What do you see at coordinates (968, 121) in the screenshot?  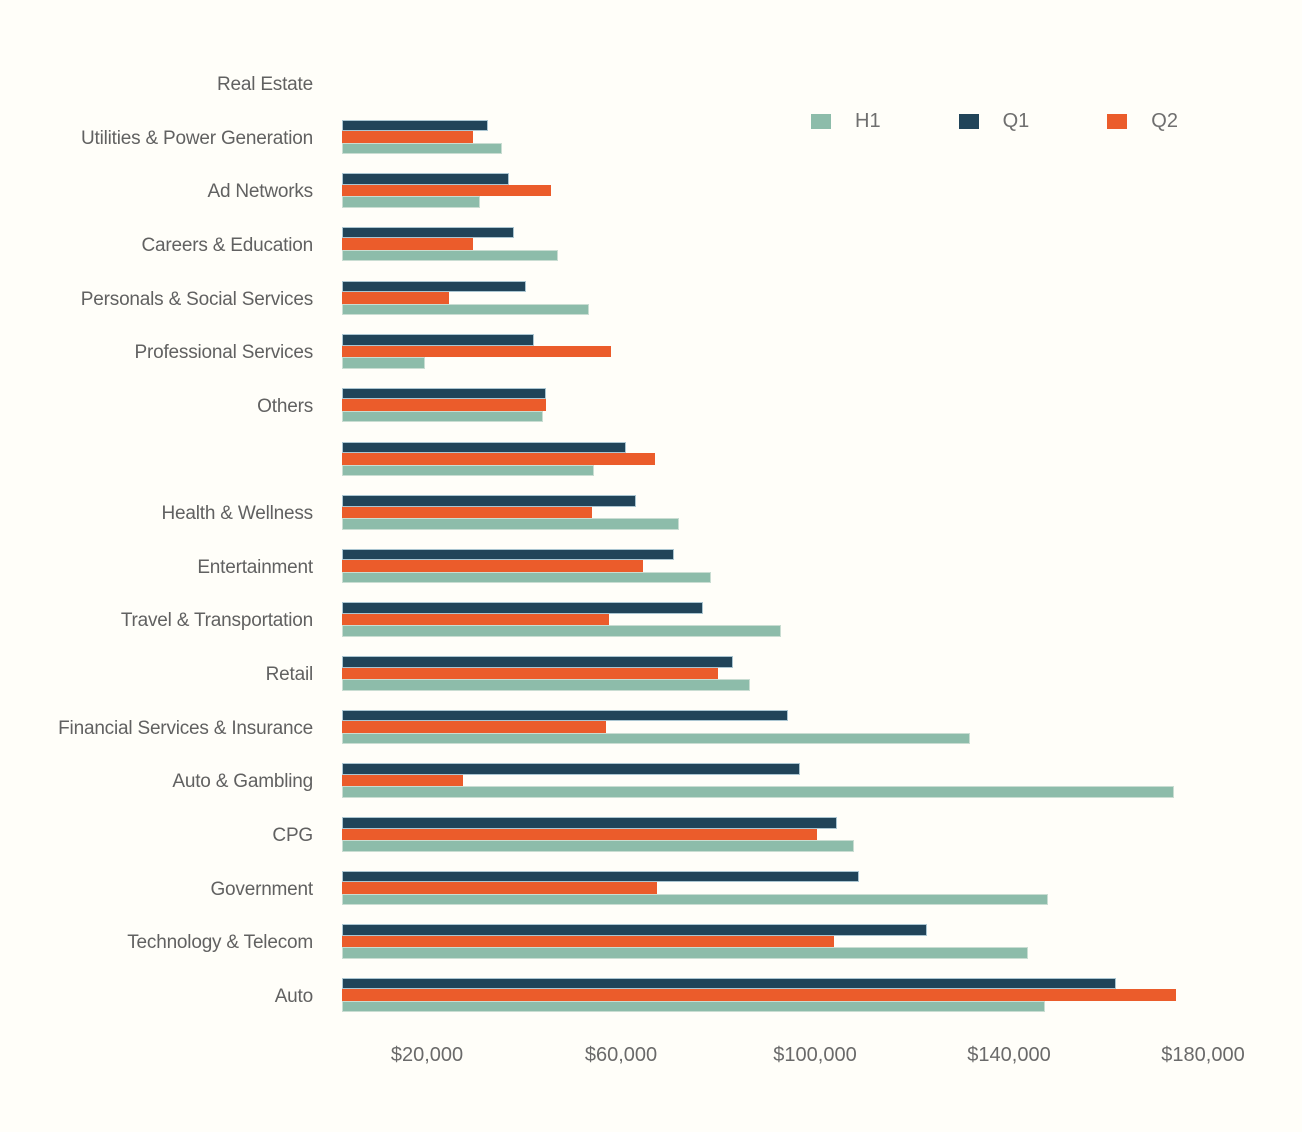 I see `q1-swatch-icon` at bounding box center [968, 121].